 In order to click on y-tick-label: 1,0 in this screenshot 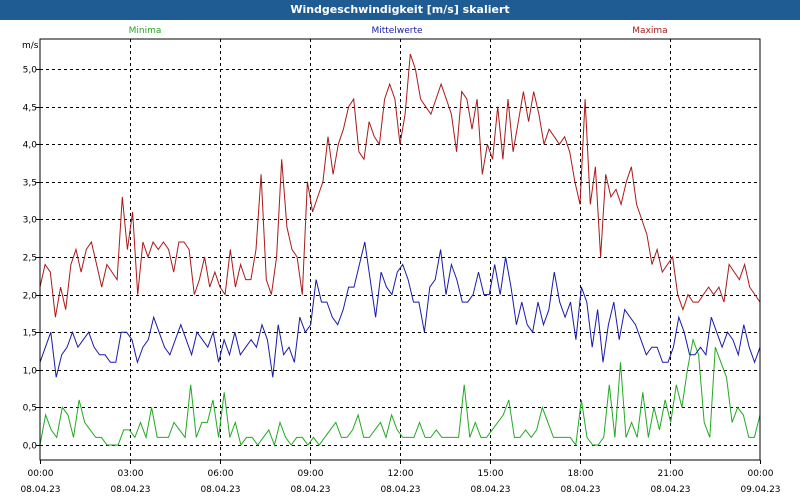, I will do `click(30, 372)`.